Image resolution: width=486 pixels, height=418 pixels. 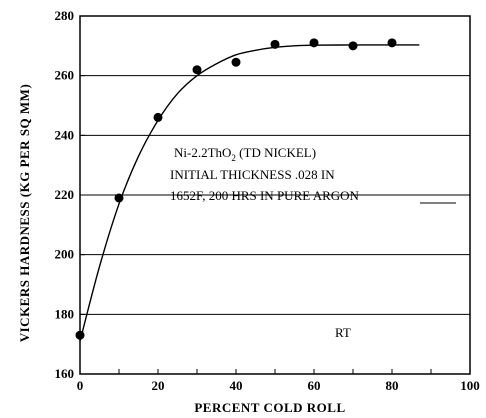 What do you see at coordinates (314, 385) in the screenshot?
I see `x-tick-label-60: 60` at bounding box center [314, 385].